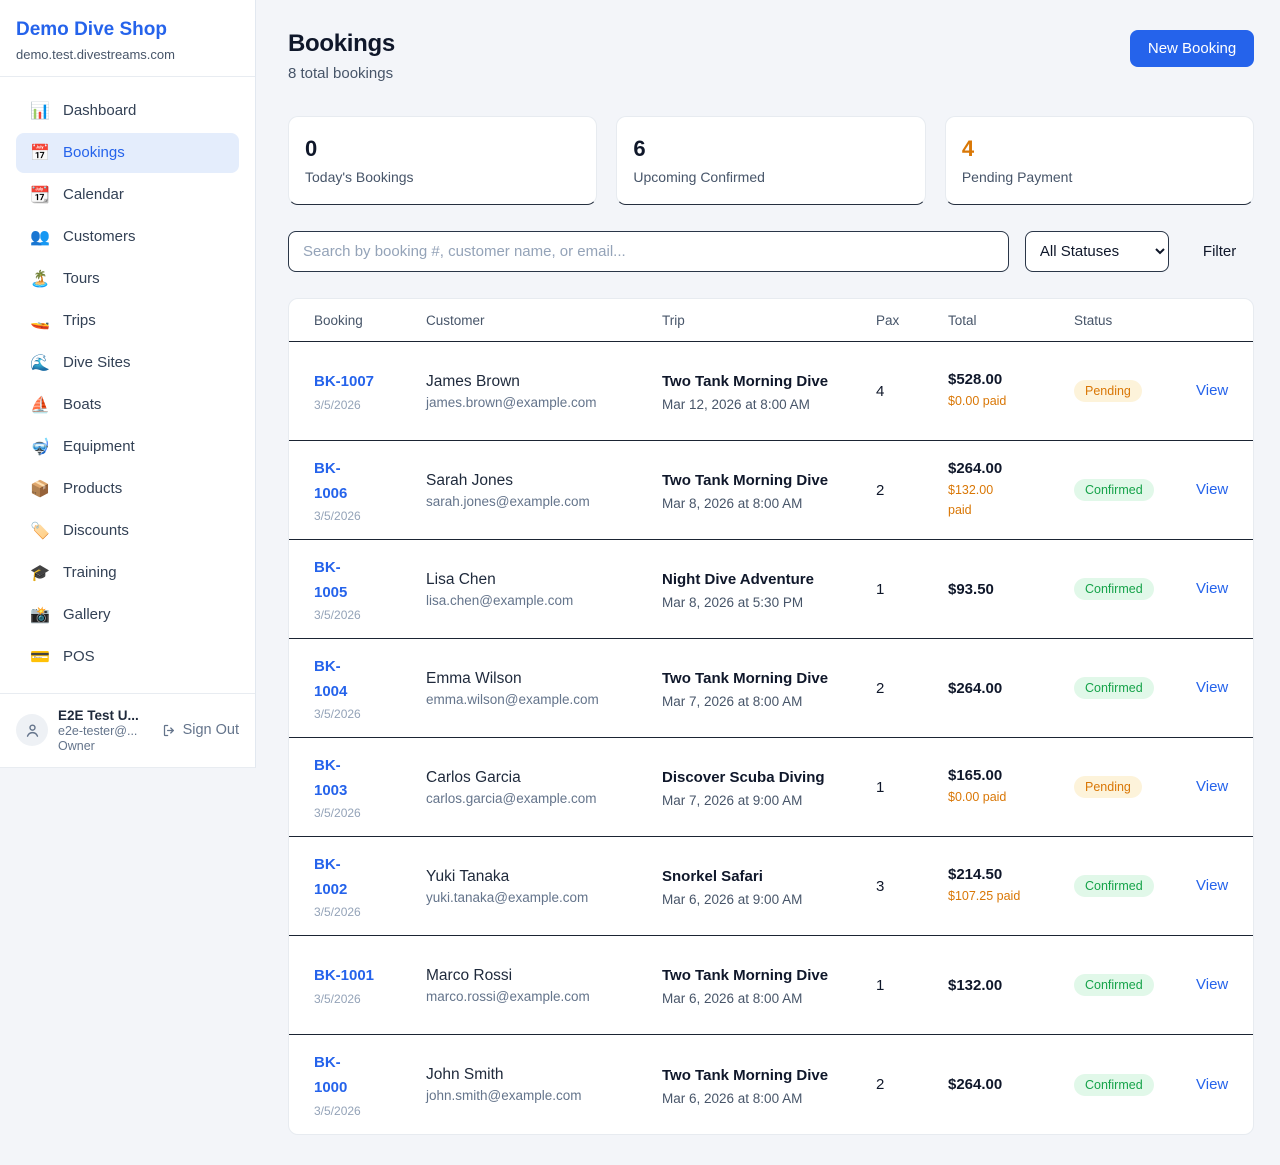 The height and width of the screenshot is (1165, 1280). Describe the element at coordinates (359, 177) in the screenshot. I see `stat-label: Today's Bookings` at that location.